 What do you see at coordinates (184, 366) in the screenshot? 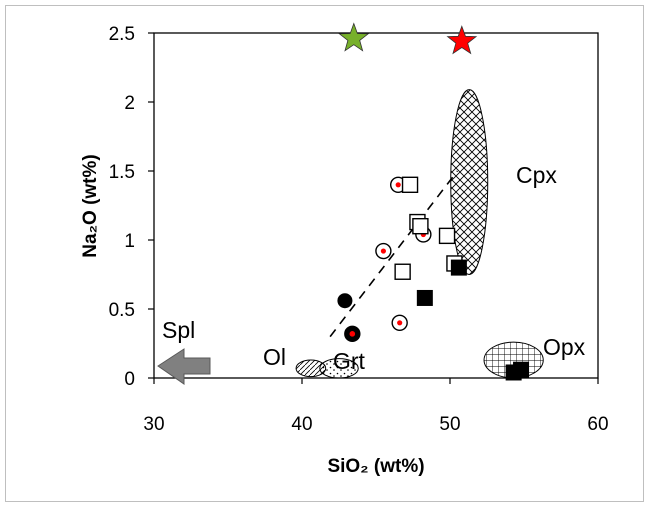
I see `spl-arrow` at bounding box center [184, 366].